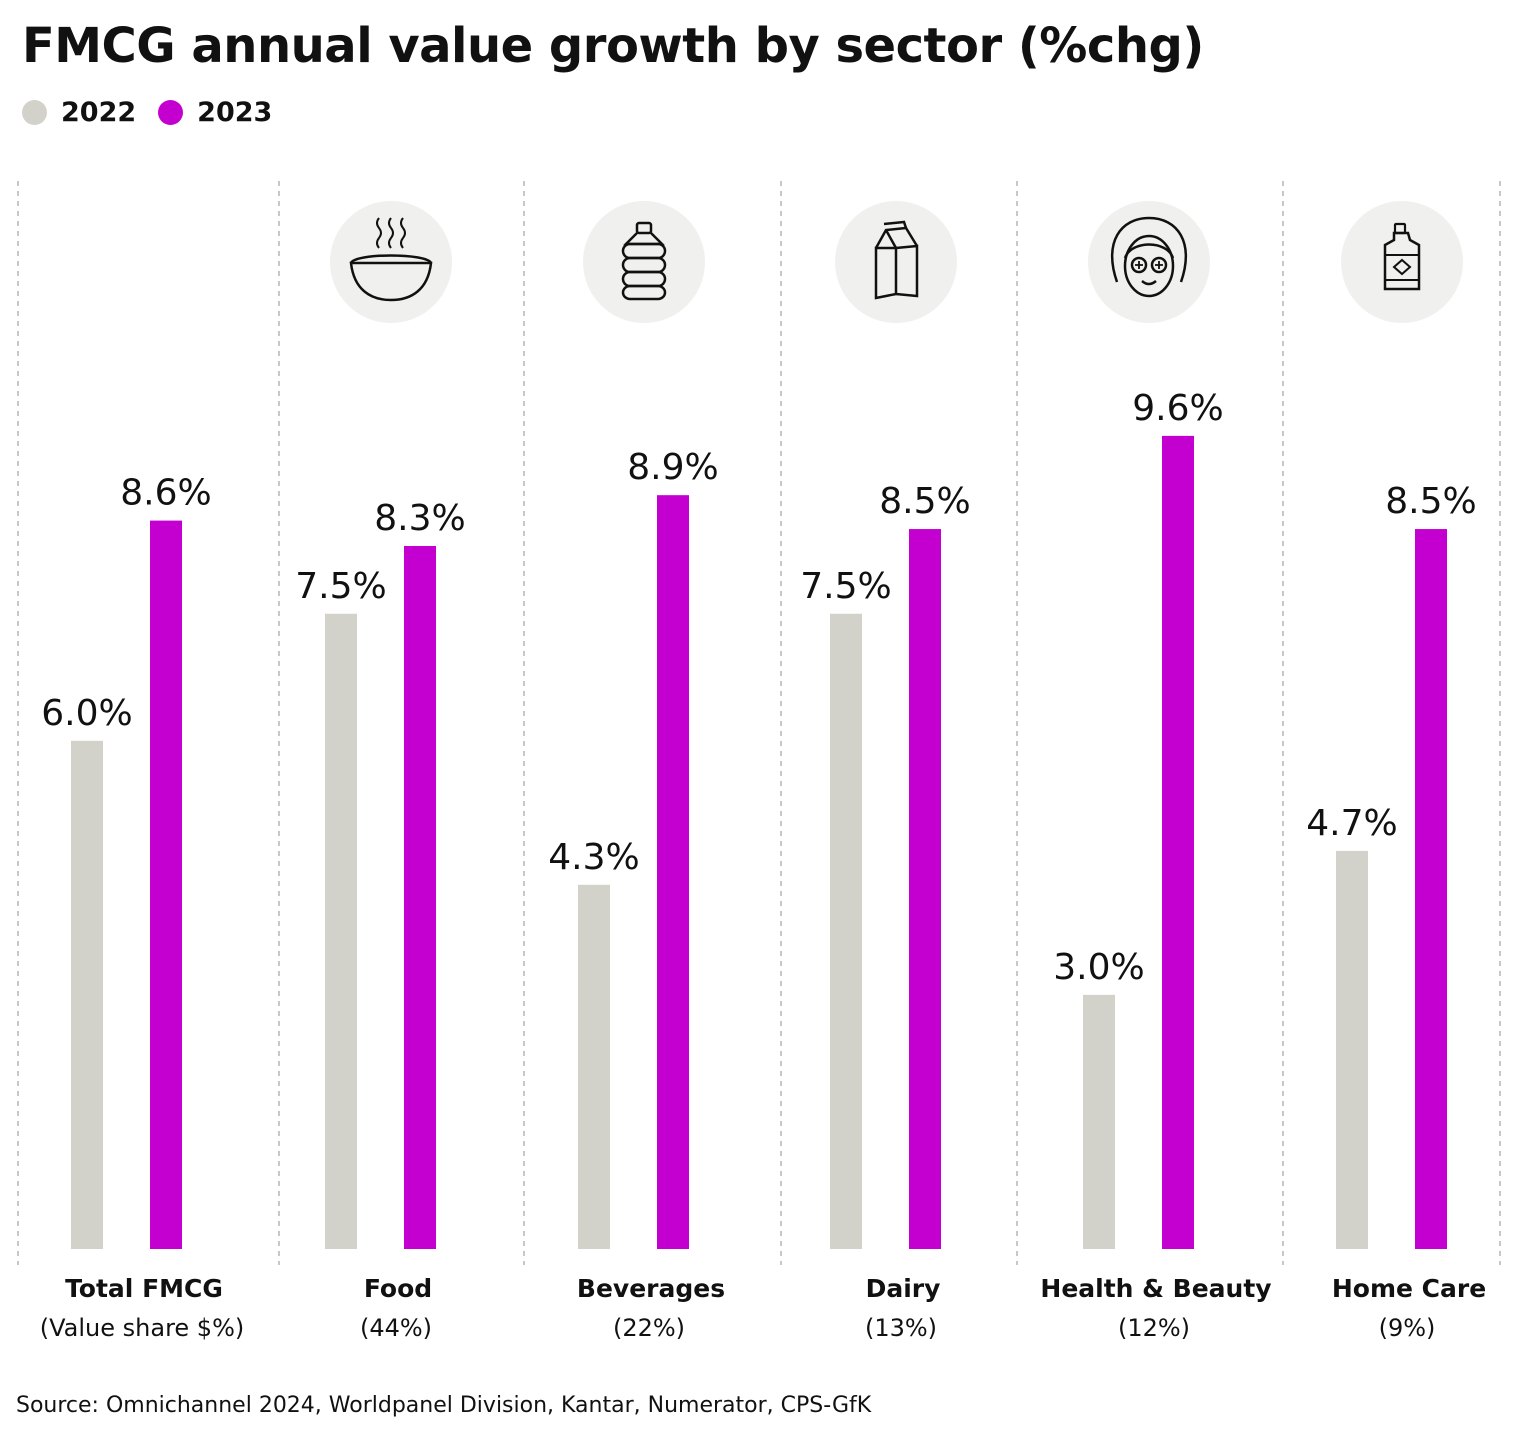  What do you see at coordinates (171, 112) in the screenshot?
I see `legend-swatch-2023` at bounding box center [171, 112].